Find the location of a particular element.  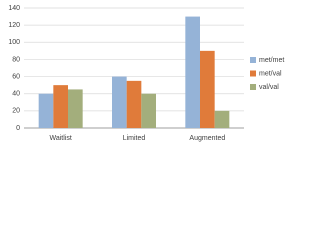

x-tick-label: Augmented is located at coordinates (207, 138).